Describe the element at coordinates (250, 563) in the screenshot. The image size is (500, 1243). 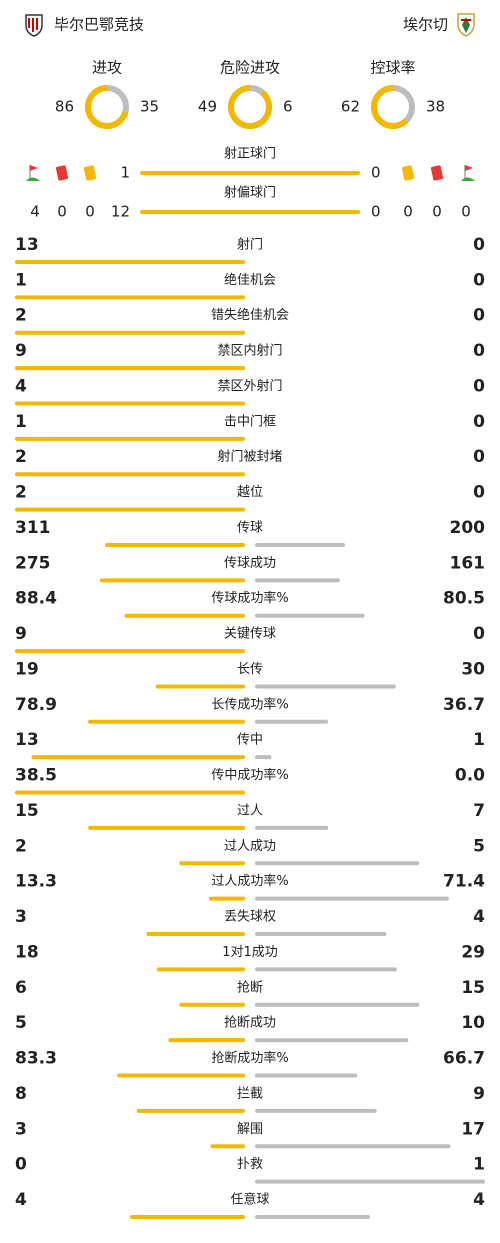
I see `stat-label: 传球成功` at that location.